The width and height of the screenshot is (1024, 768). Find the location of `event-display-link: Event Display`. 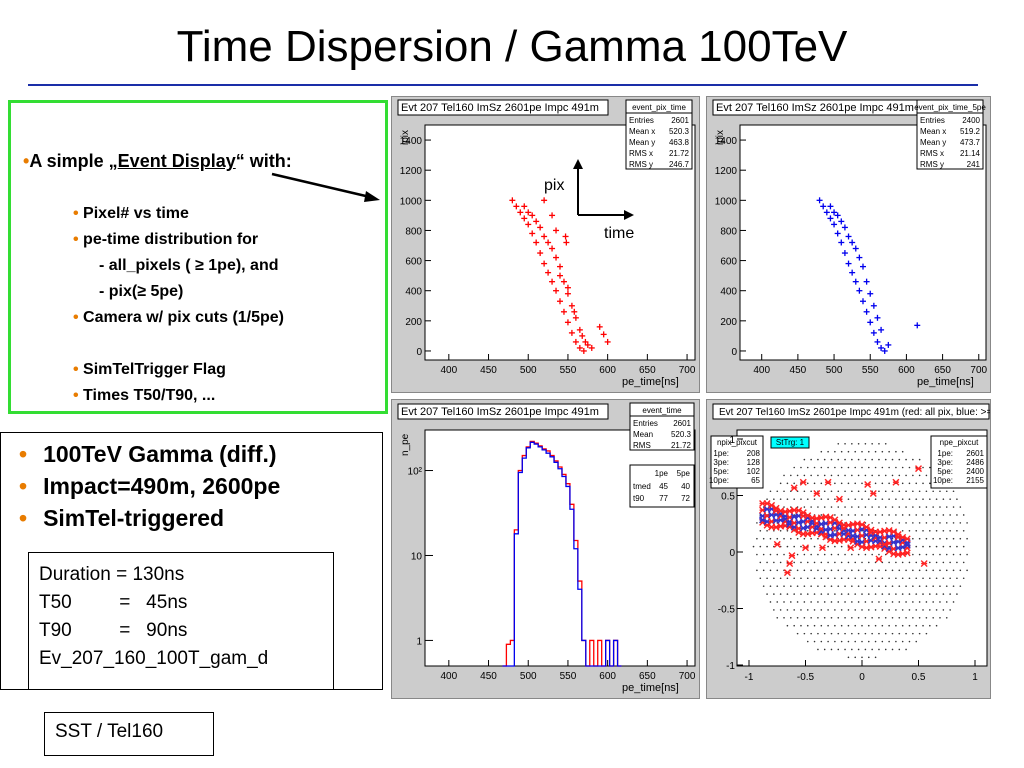

event-display-link: Event Display is located at coordinates (176, 161).